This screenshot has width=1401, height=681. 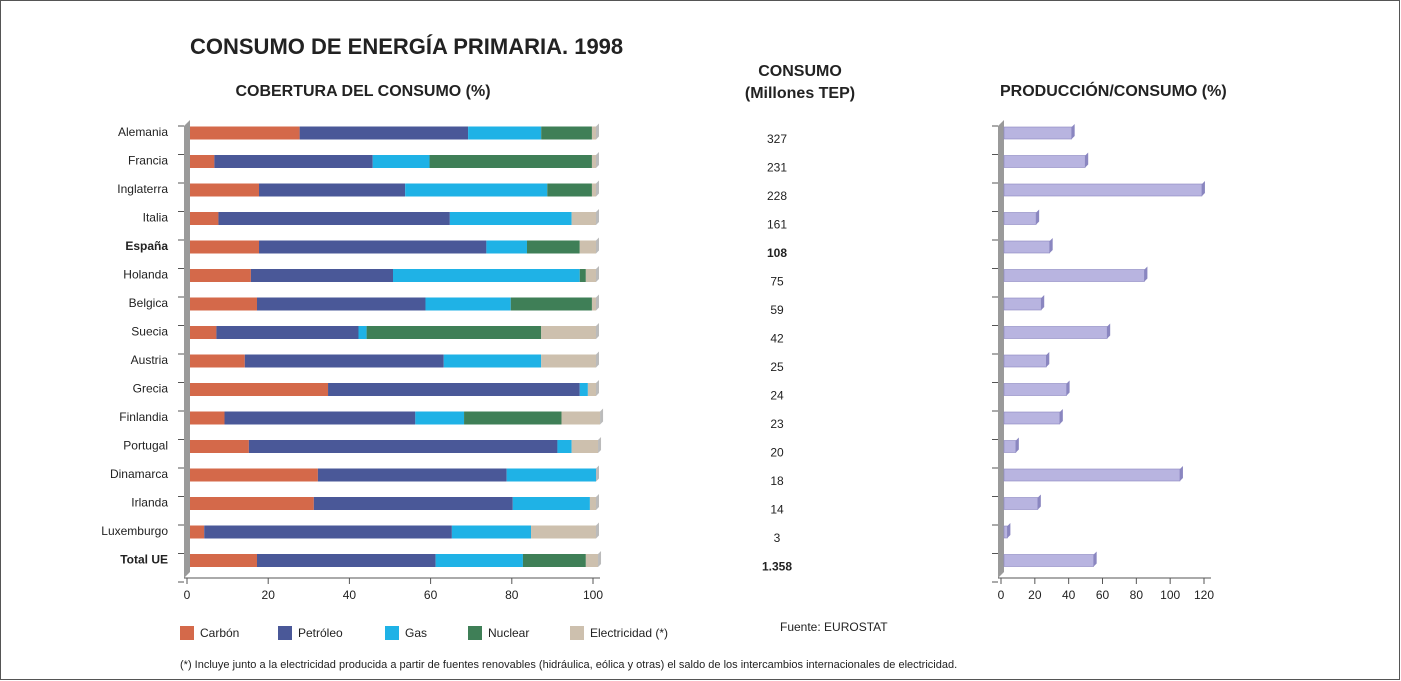 I want to click on consumption-value: 18, so click(x=777, y=481).